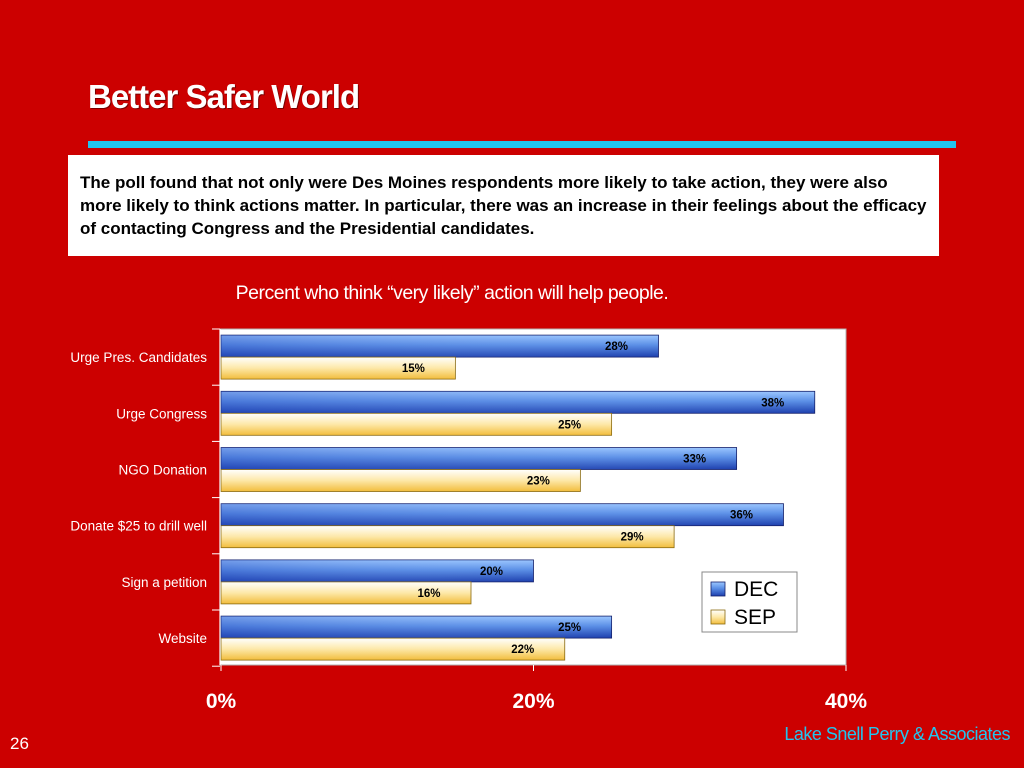 This screenshot has width=1024, height=768. I want to click on category-label-urge-congress: Urge Congress, so click(161, 413).